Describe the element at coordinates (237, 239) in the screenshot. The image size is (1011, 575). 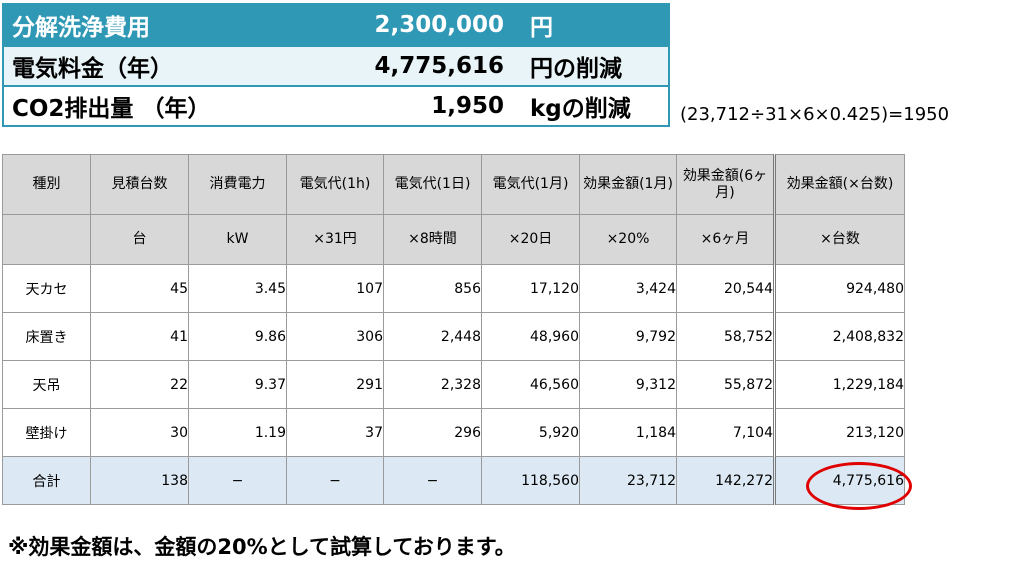
I see `subheader-cell: kW` at that location.